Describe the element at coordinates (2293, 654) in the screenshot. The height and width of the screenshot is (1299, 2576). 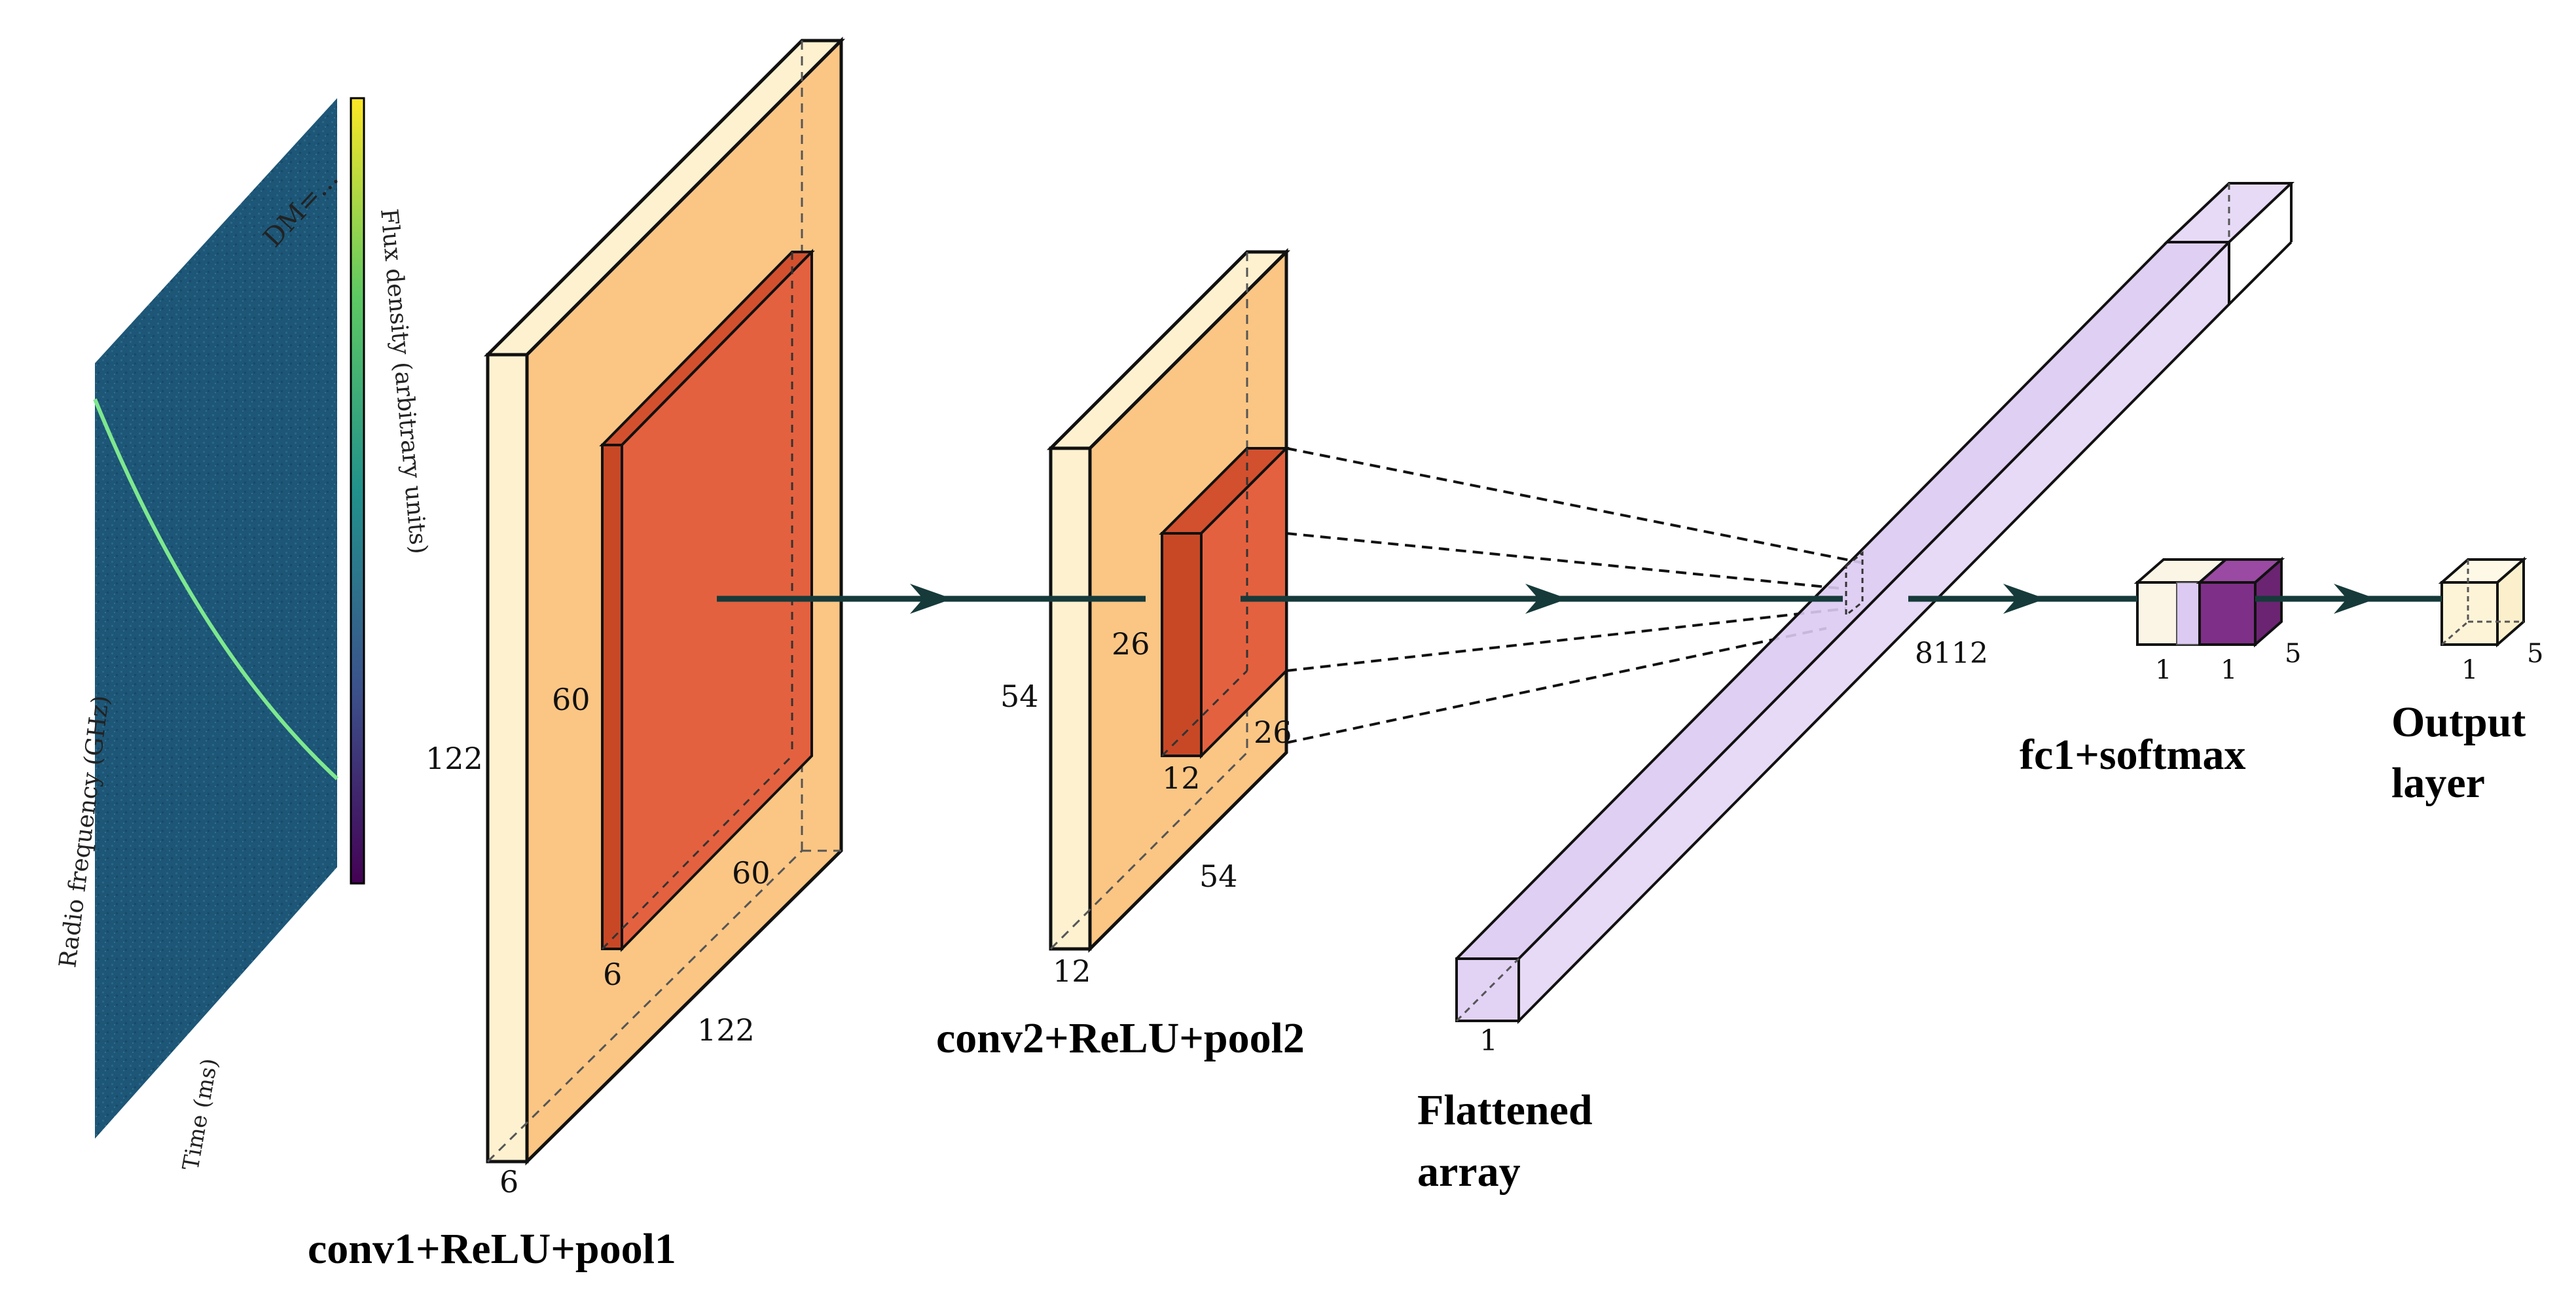
I see `fc1-dim-c: 5` at that location.